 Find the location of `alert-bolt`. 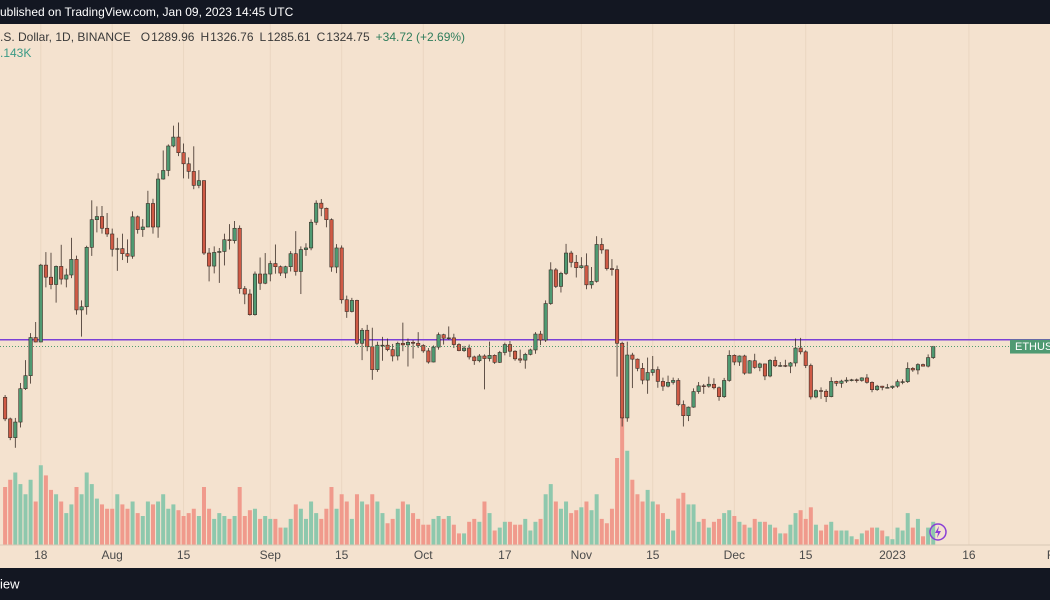

alert-bolt is located at coordinates (938, 532).